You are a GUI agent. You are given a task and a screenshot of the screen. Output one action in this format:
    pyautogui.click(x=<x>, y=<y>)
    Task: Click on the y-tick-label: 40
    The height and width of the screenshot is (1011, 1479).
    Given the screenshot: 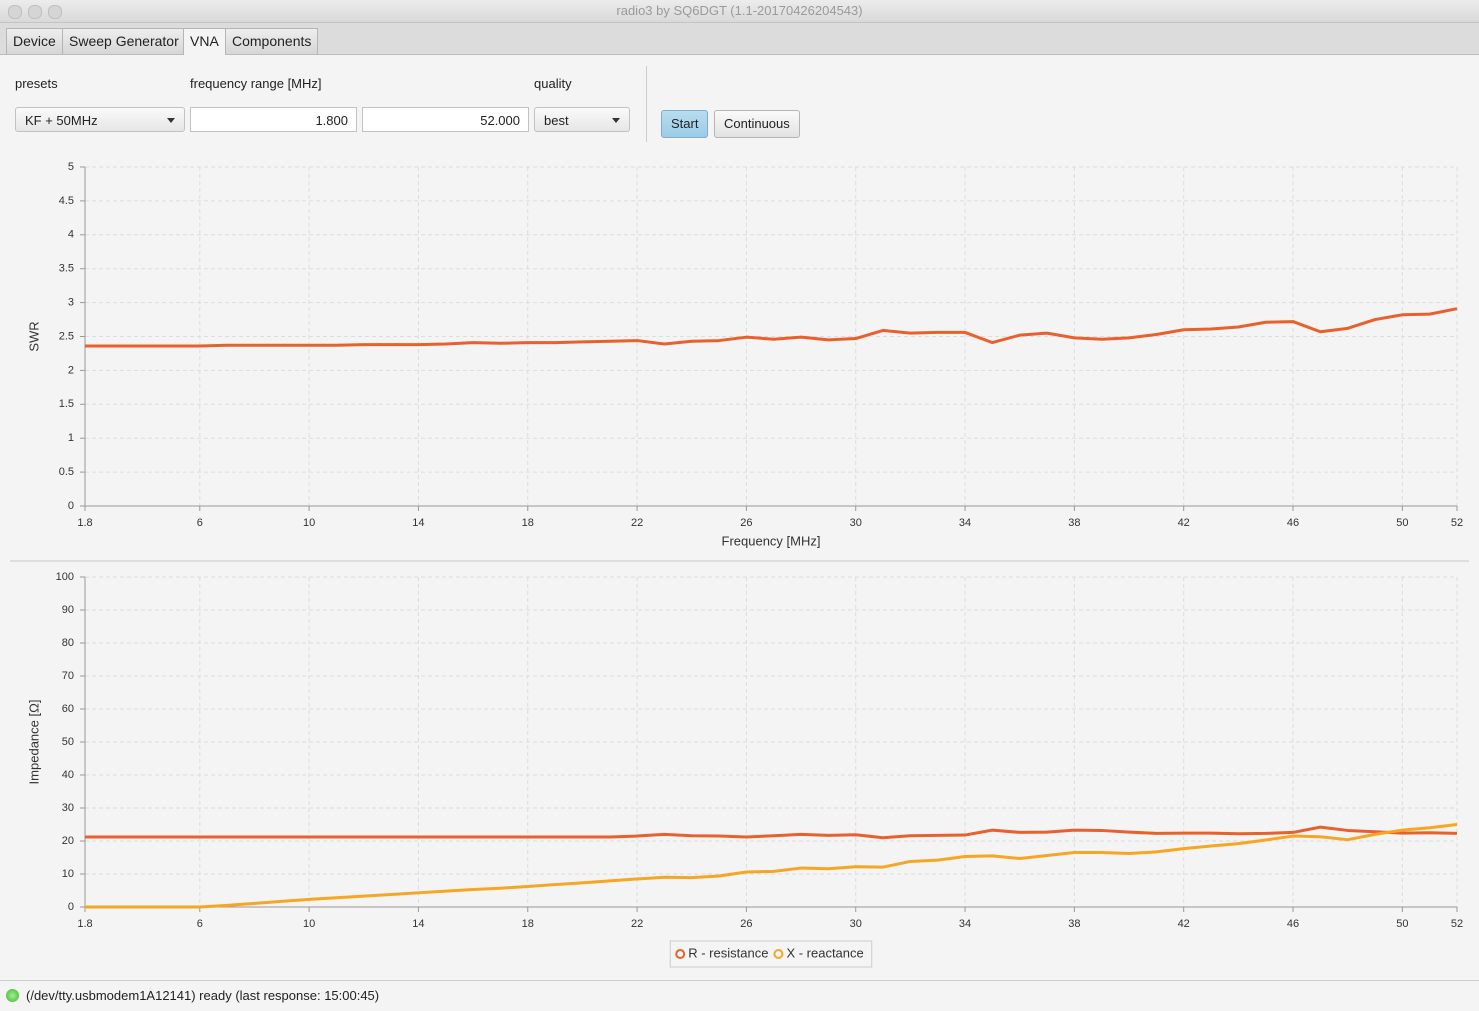 What is the action you would take?
    pyautogui.click(x=68, y=775)
    